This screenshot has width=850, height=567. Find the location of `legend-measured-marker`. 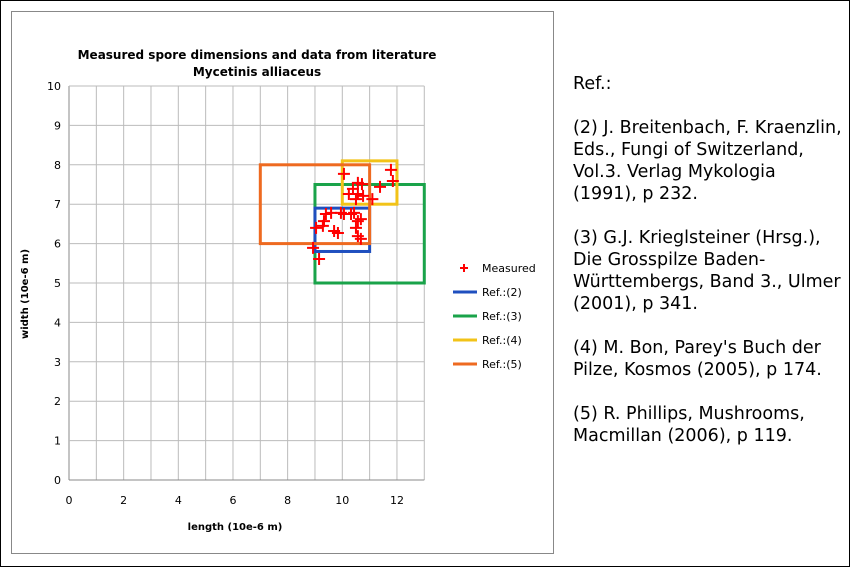

legend-measured-marker is located at coordinates (464, 268).